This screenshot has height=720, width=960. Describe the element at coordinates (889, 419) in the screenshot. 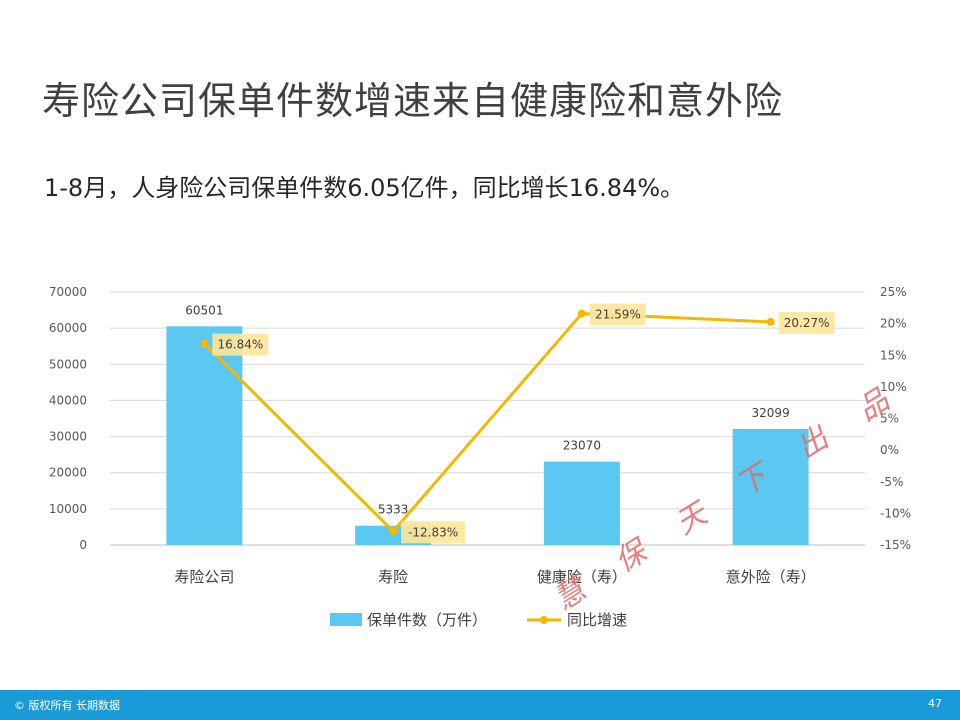

I see `y-right-tick-label: 5%` at that location.